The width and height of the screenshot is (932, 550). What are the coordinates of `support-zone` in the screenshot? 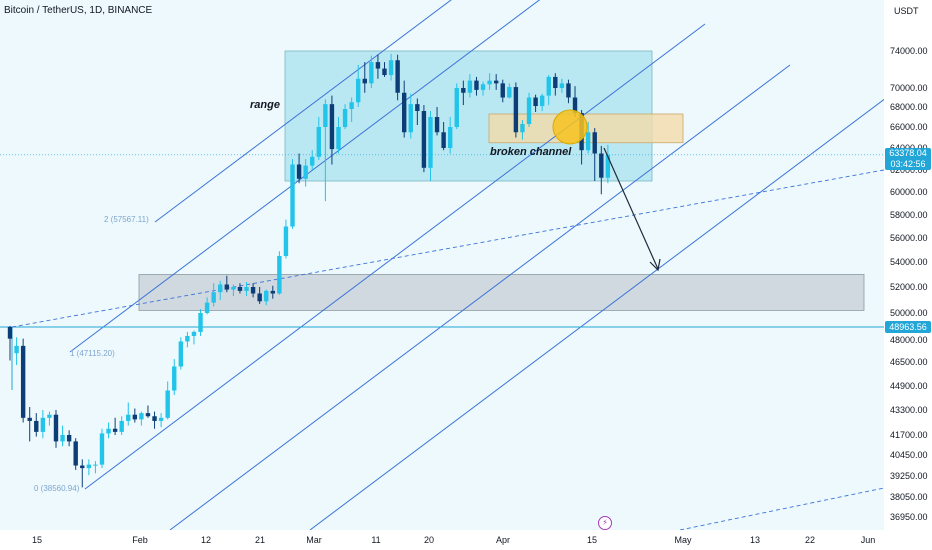 It's located at (501, 292).